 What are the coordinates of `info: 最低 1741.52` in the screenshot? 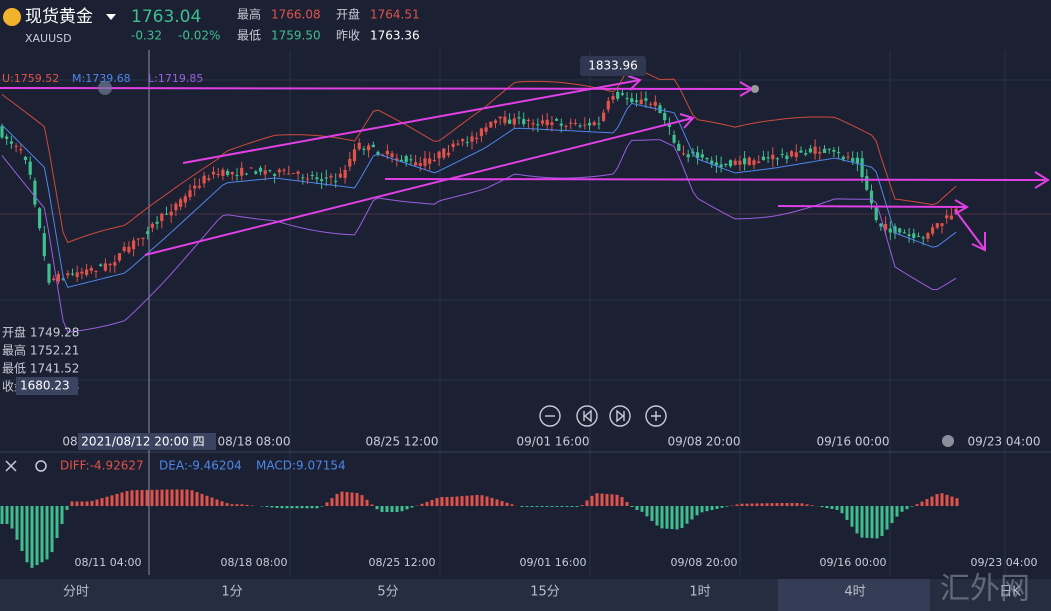 It's located at (40, 369).